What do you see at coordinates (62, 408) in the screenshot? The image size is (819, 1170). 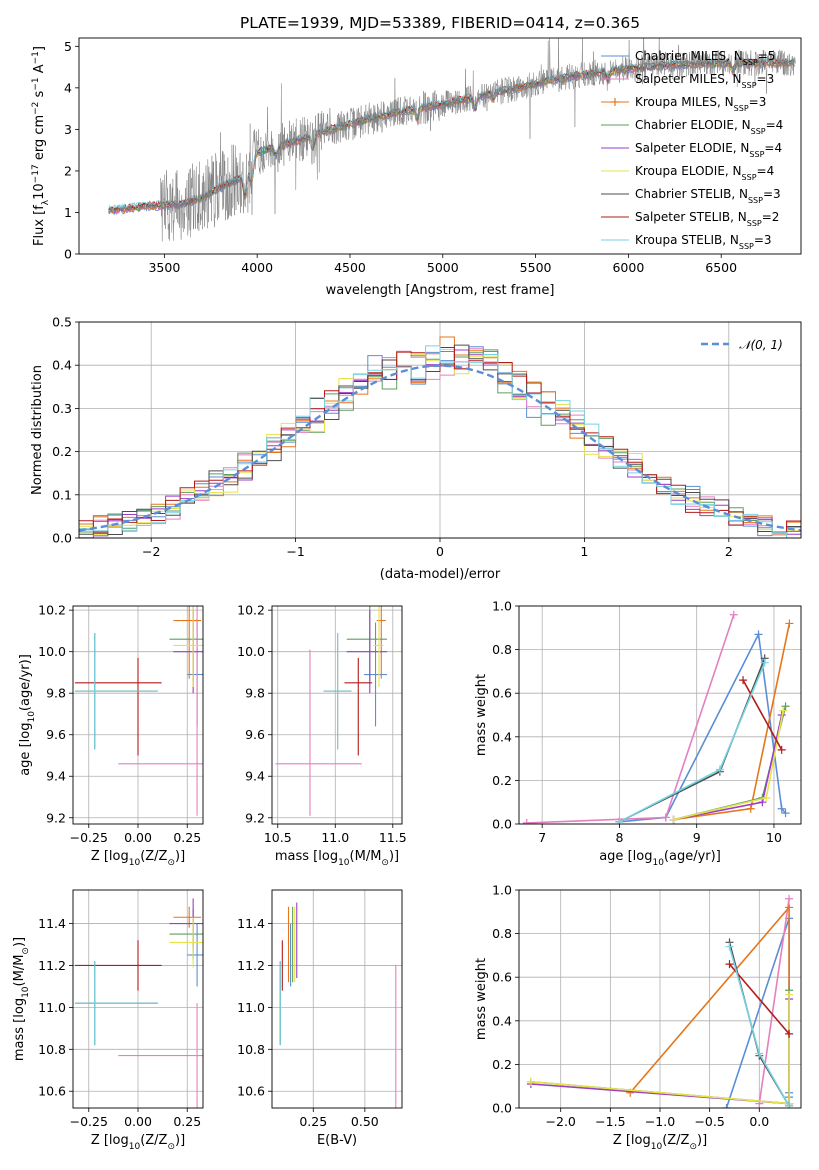 I see `y-tick-label: 0.3` at bounding box center [62, 408].